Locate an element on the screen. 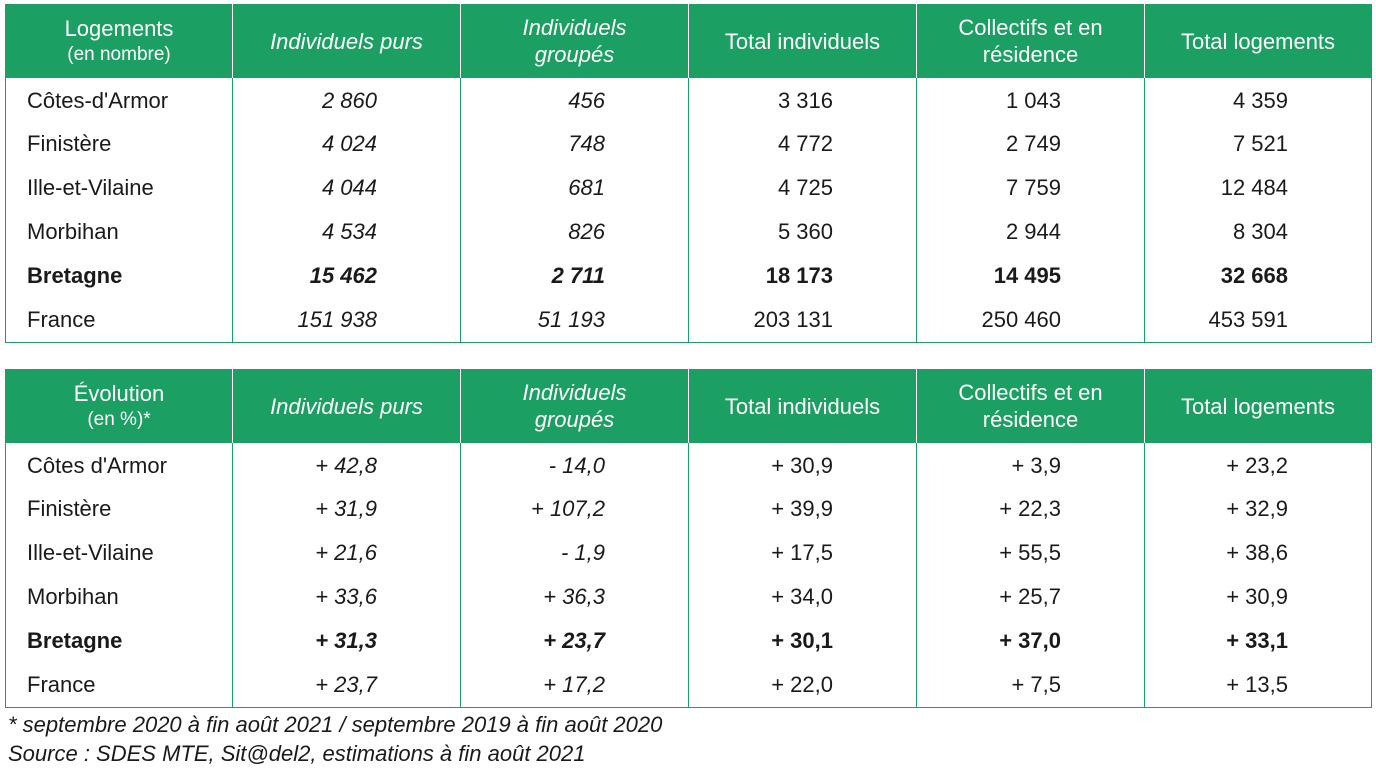 The image size is (1376, 771). table-cell: 18 173 is located at coordinates (802, 276).